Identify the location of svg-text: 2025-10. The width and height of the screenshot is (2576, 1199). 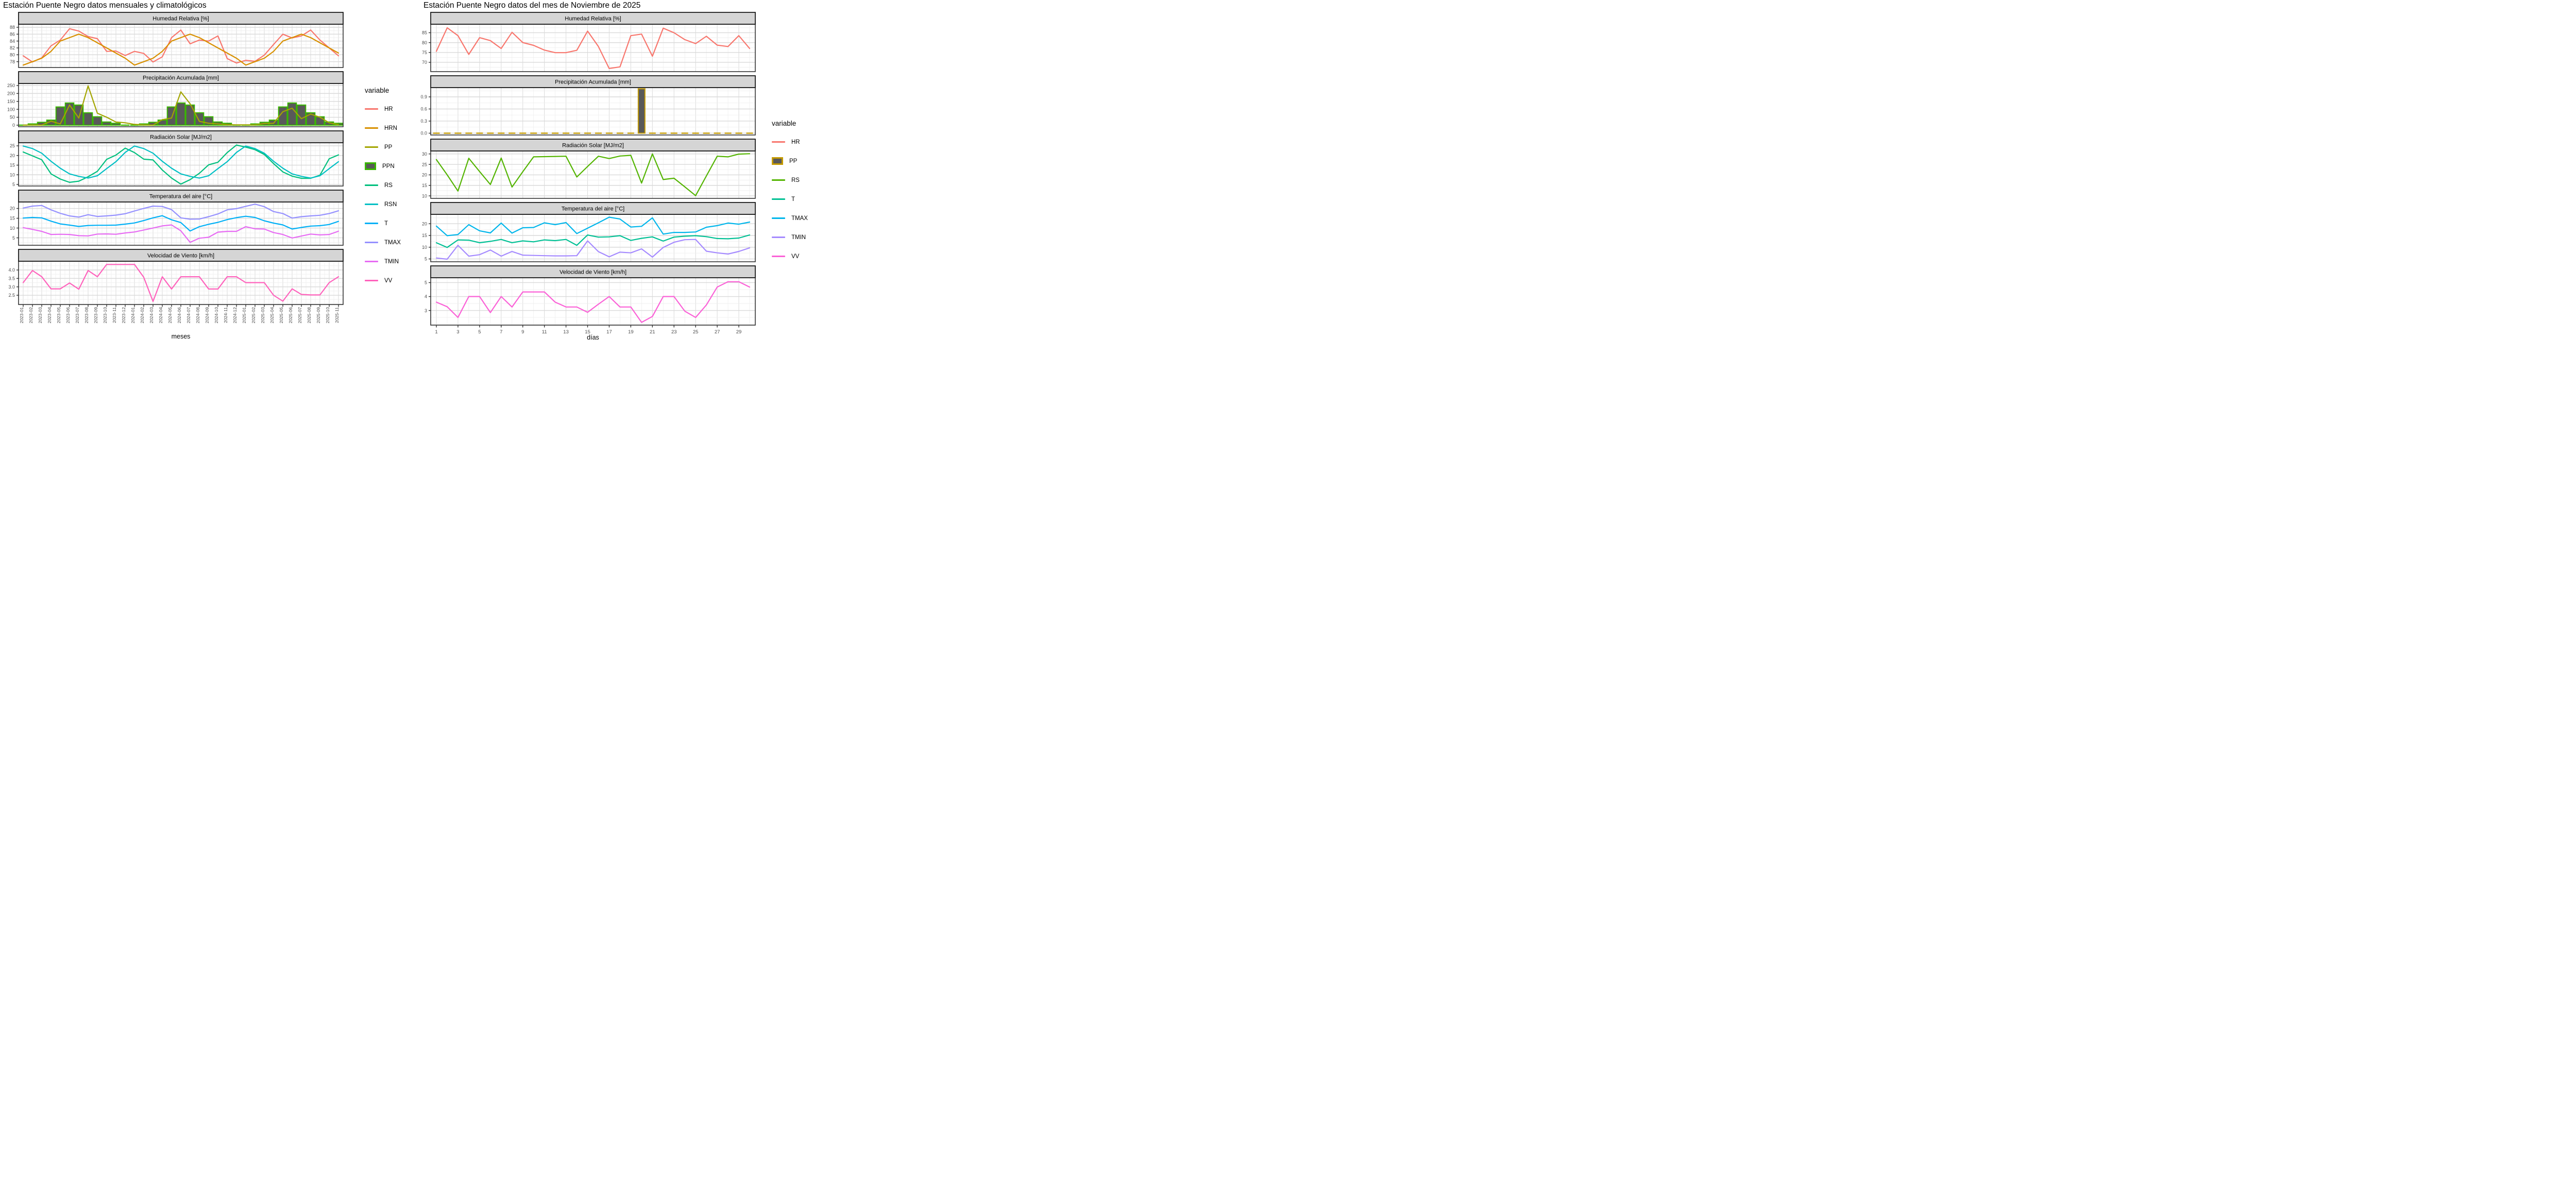
(327, 315).